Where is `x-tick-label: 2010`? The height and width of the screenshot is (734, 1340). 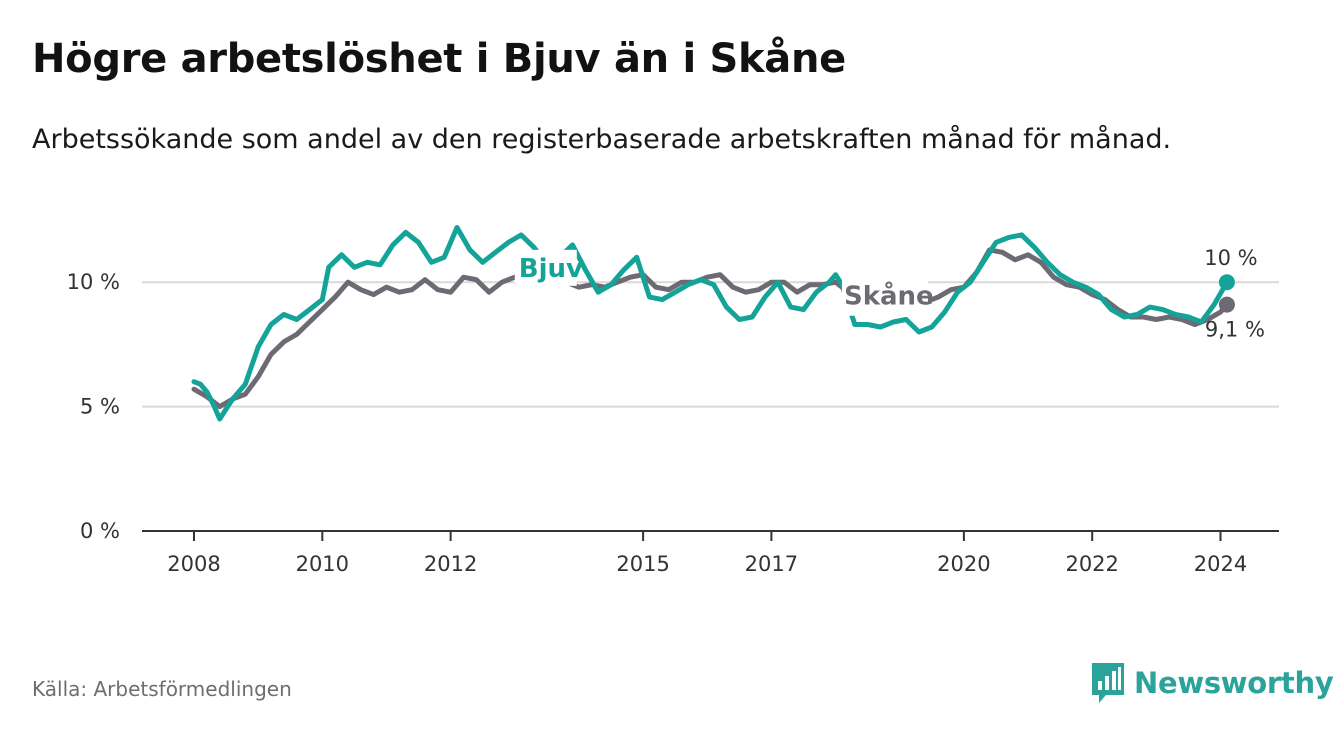 x-tick-label: 2010 is located at coordinates (322, 564).